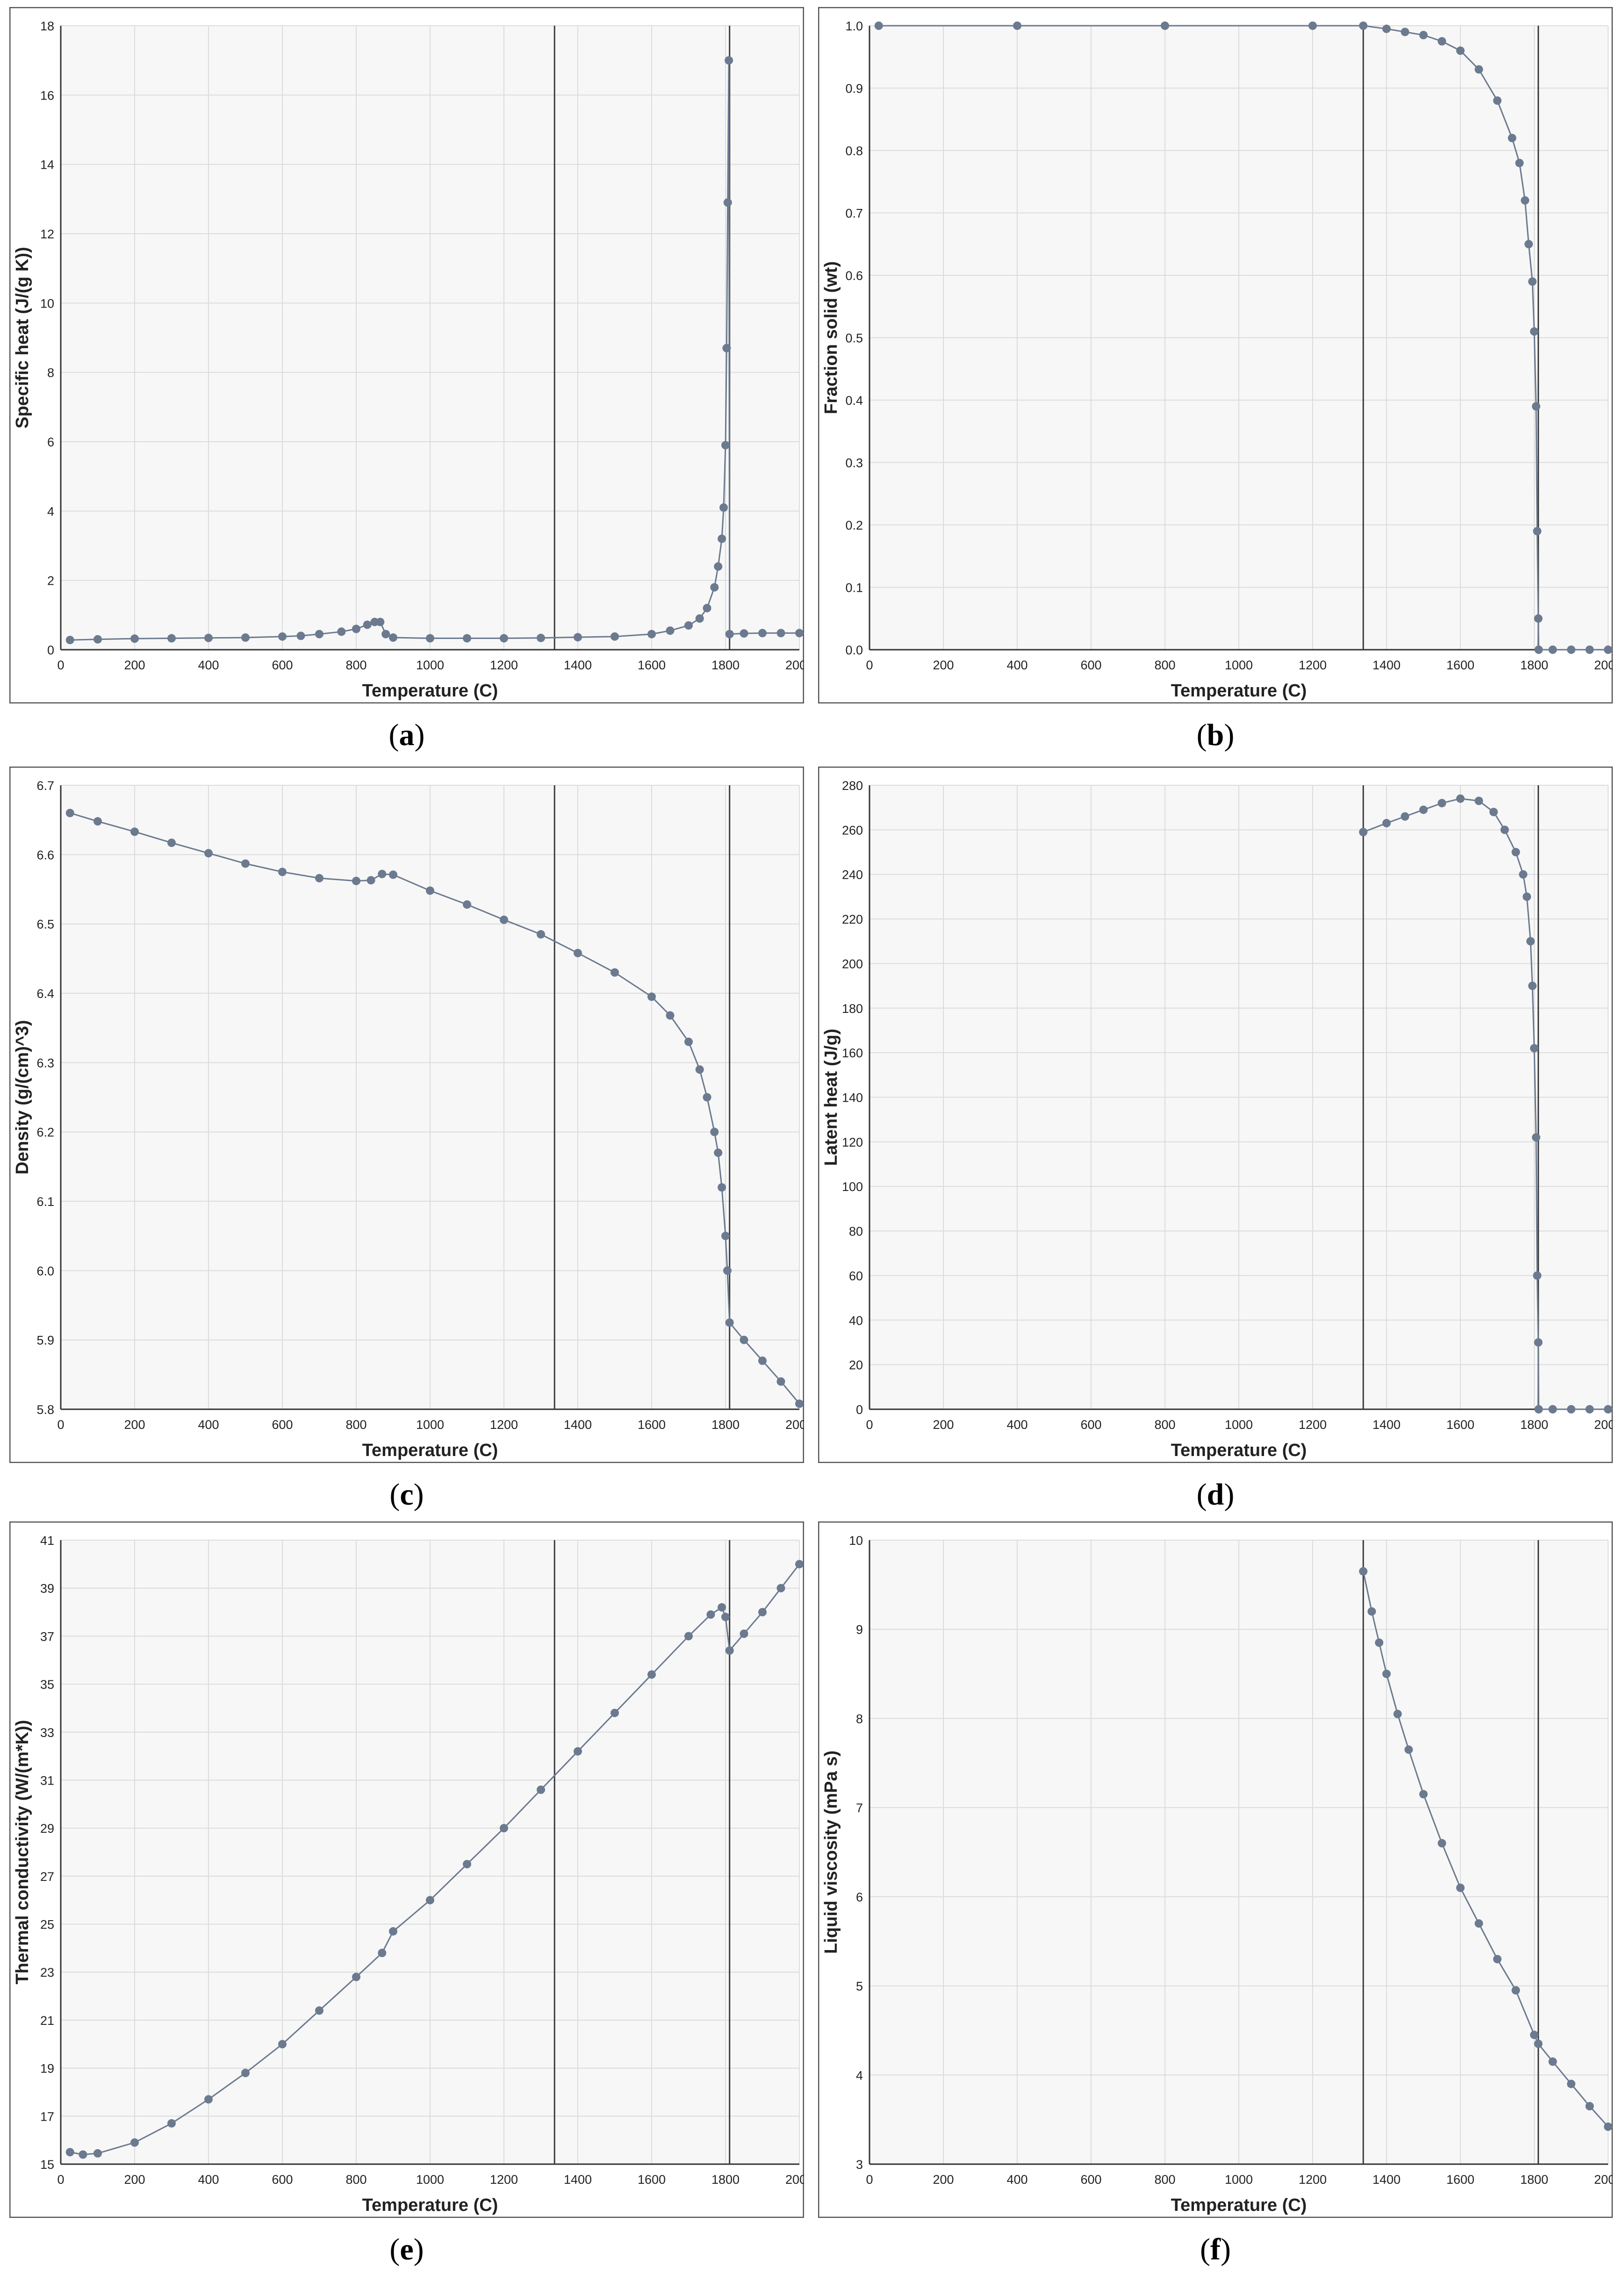  What do you see at coordinates (854, 588) in the screenshot?
I see `y-tick-label: 0.1` at bounding box center [854, 588].